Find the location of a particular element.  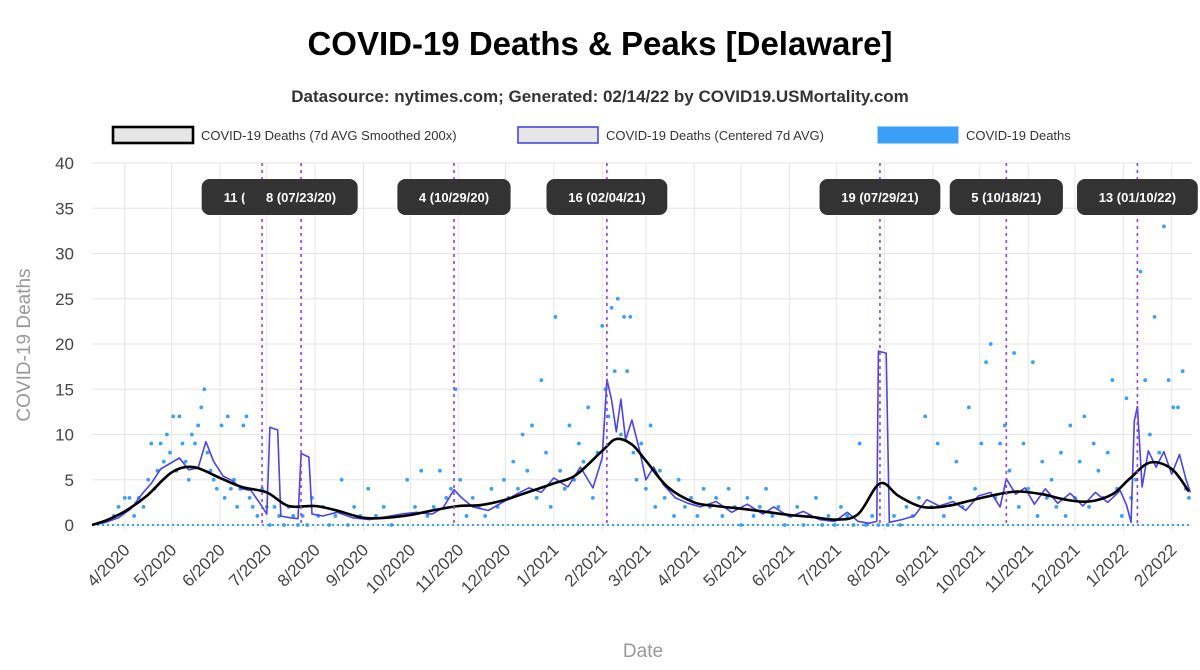

x-tick-label: 2/2022 is located at coordinates (1155, 565).